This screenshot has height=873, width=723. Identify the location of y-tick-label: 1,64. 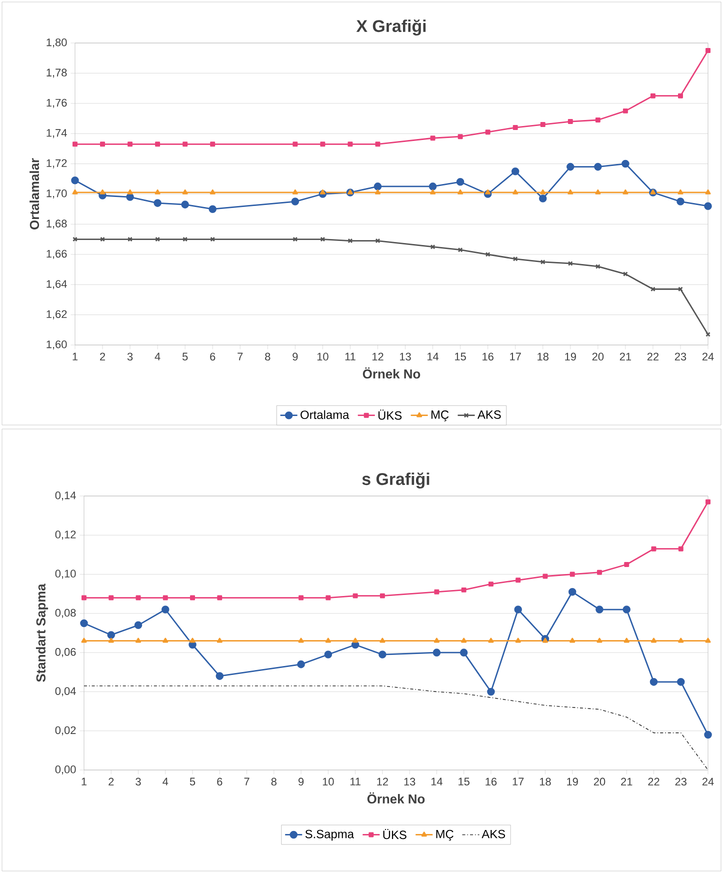
(56, 285).